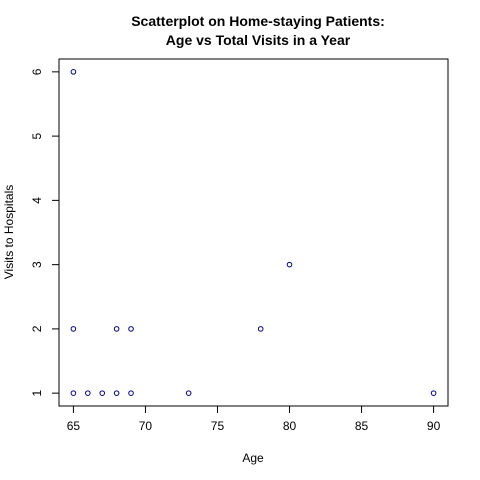 The image size is (480, 480). What do you see at coordinates (258, 21) in the screenshot?
I see `chart-title-line1: Scatterplot on Home-staying Patients:` at bounding box center [258, 21].